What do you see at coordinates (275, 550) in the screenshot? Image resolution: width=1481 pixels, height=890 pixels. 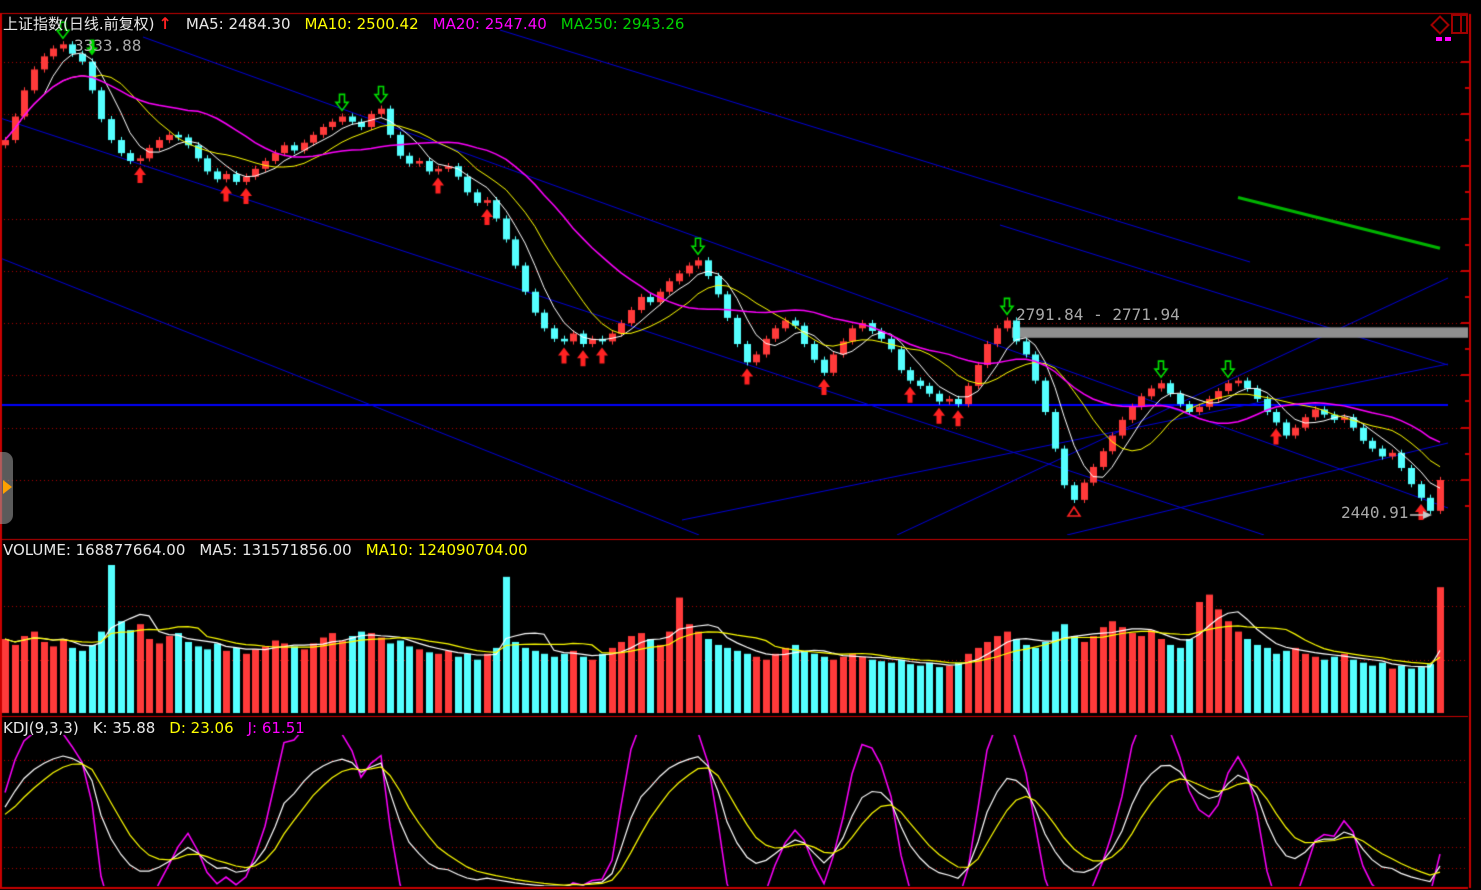 I see `volume-ma5-label: MA5: 131571856.00` at bounding box center [275, 550].